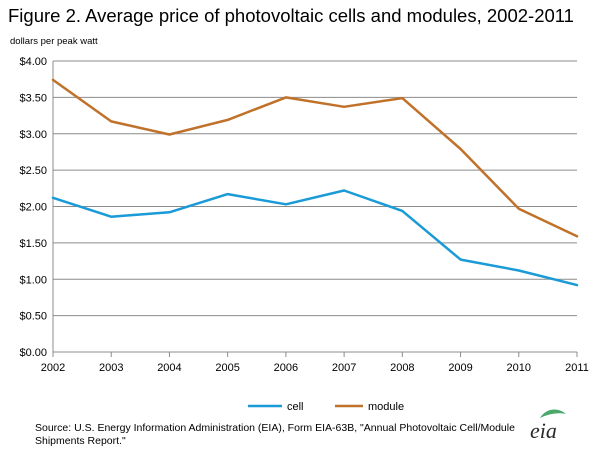  What do you see at coordinates (315, 368) in the screenshot?
I see `x-tick-labels: 2002 2003 2004 2005 2006 2007 2008 2009 2010 2011` at bounding box center [315, 368].